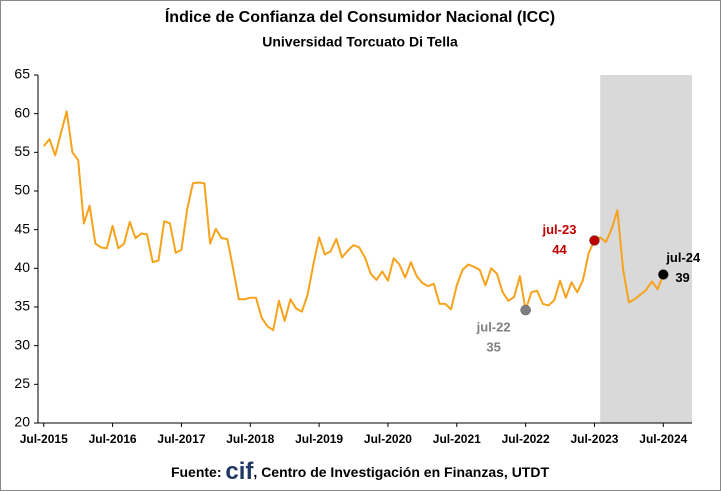 The width and height of the screenshot is (721, 491). I want to click on annotation-value: 39, so click(682, 277).